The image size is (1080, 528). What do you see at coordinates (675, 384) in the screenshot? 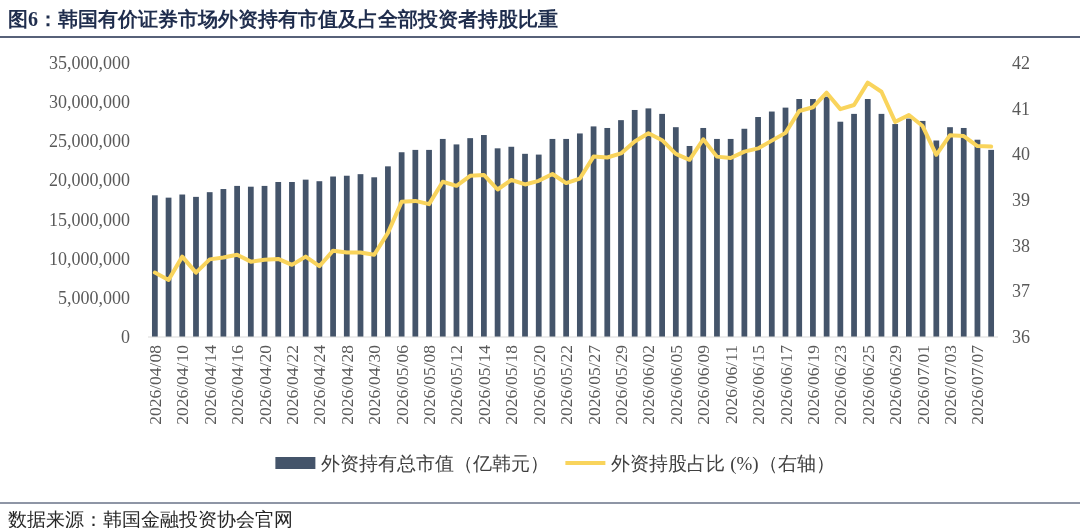
I see `x-tick-label: 2026/06/05` at bounding box center [675, 384].